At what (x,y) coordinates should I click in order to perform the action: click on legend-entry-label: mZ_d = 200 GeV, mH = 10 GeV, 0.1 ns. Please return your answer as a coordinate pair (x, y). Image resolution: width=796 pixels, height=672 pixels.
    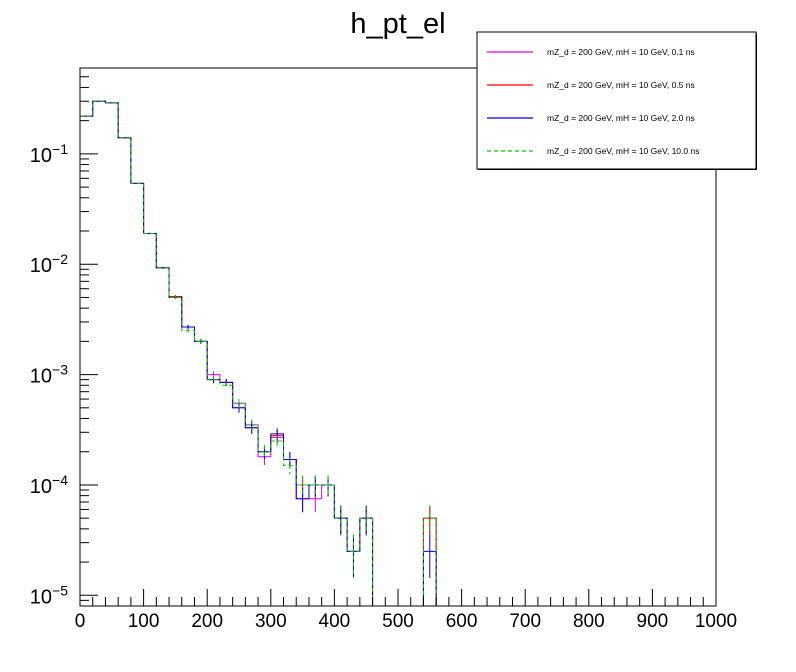
    Looking at the image, I should click on (621, 52).